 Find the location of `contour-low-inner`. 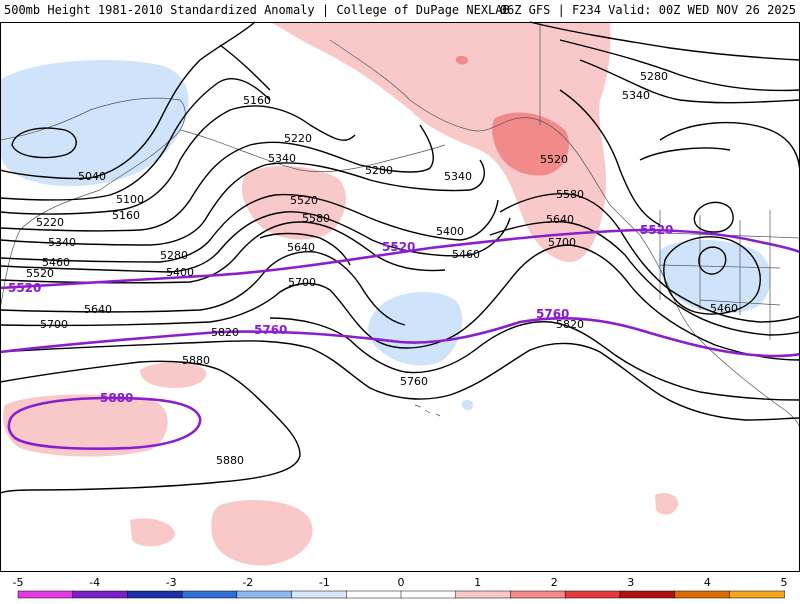

contour-low-inner is located at coordinates (713, 217).